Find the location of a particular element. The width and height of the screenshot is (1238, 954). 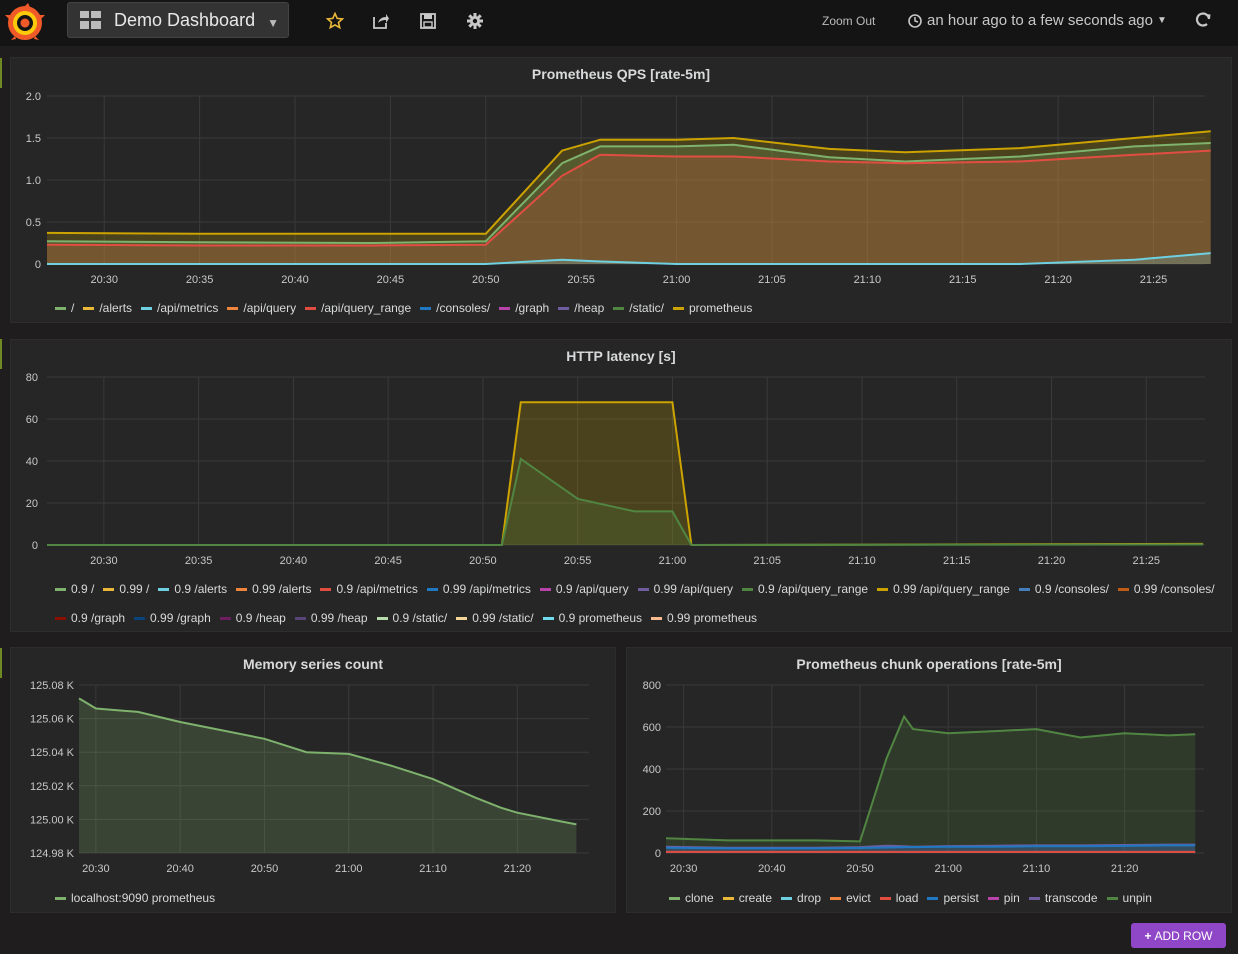

legend-item: 0.9 /api/query is located at coordinates (584, 589).